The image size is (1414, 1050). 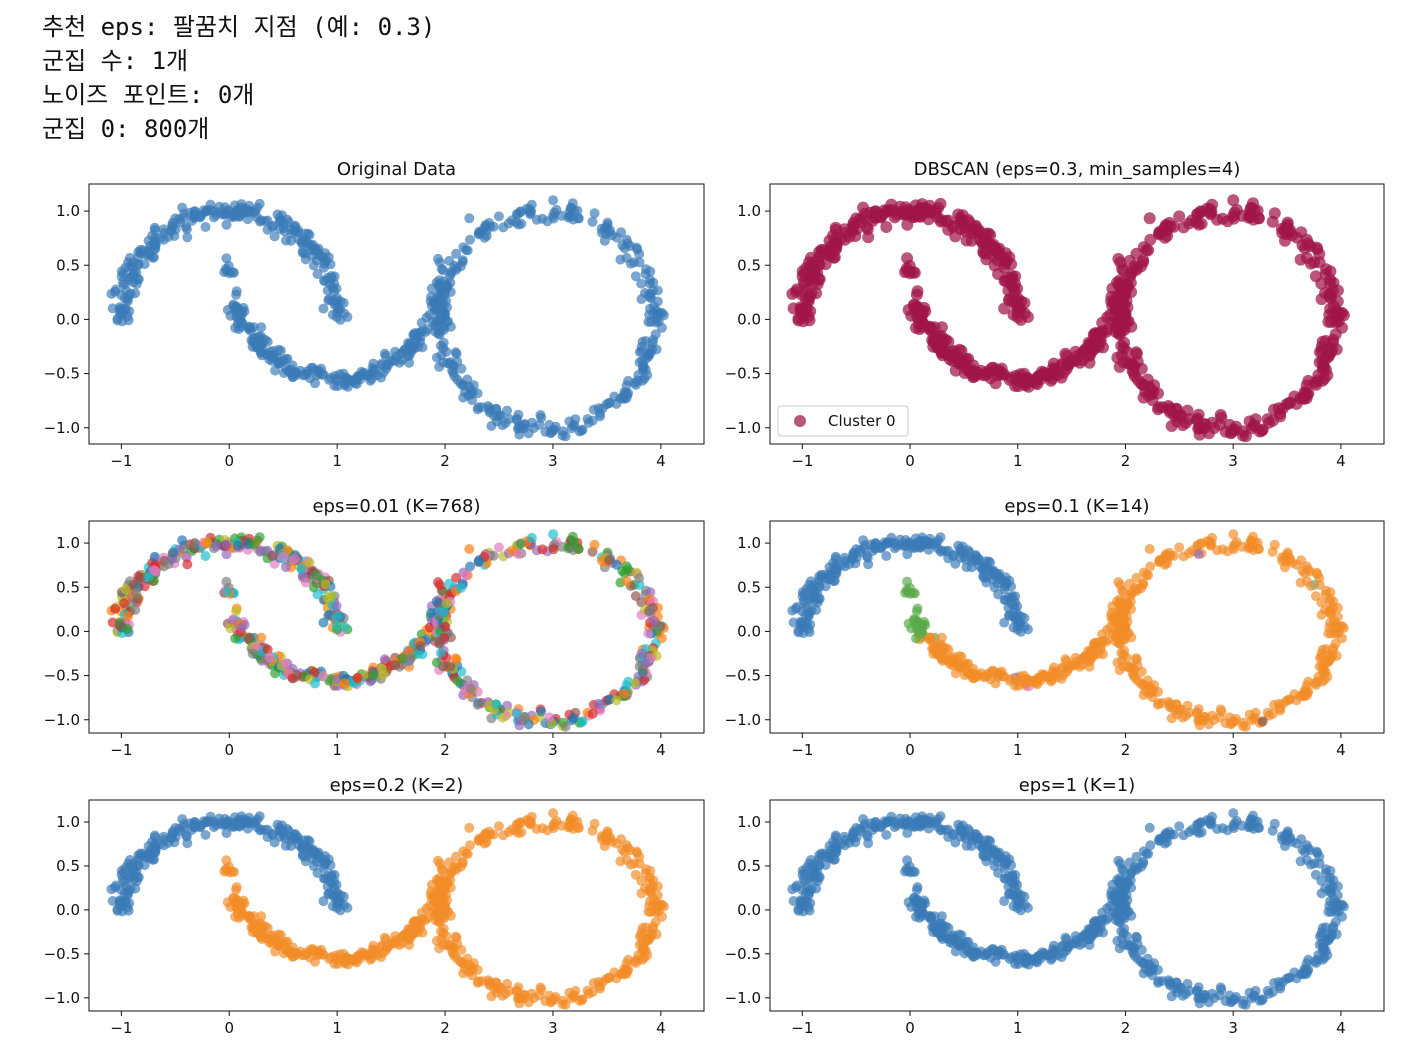 What do you see at coordinates (374, 314) in the screenshot?
I see `chart-panel: Original Data−1 0 1 2 3 4−1.0−0.50.00.51.0` at bounding box center [374, 314].